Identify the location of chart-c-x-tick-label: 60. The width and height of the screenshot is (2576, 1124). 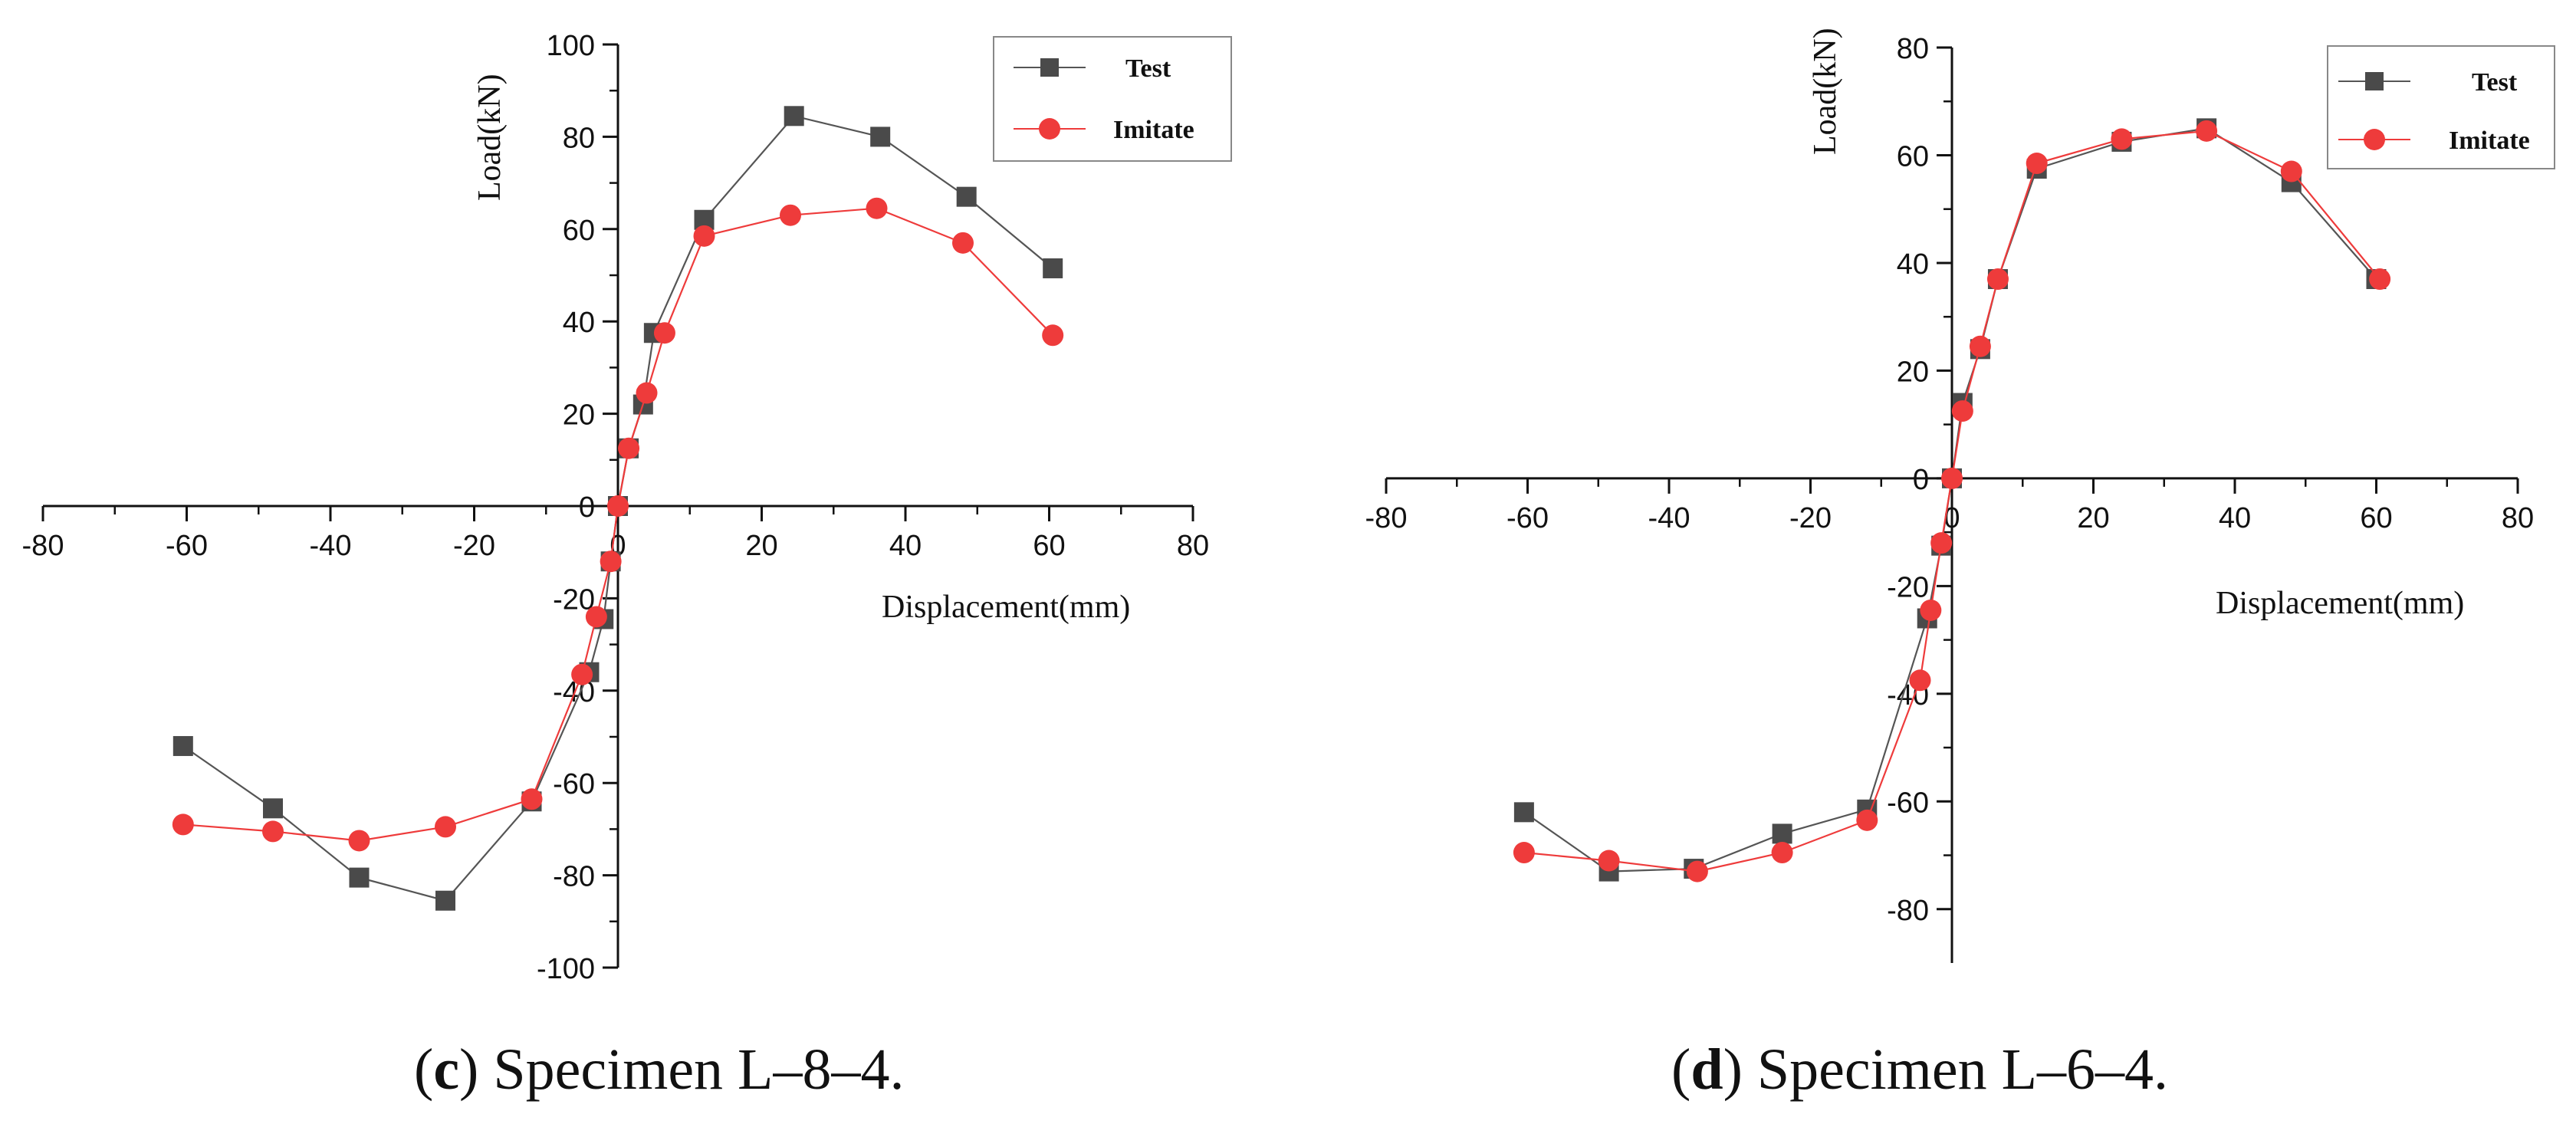
(1049, 546).